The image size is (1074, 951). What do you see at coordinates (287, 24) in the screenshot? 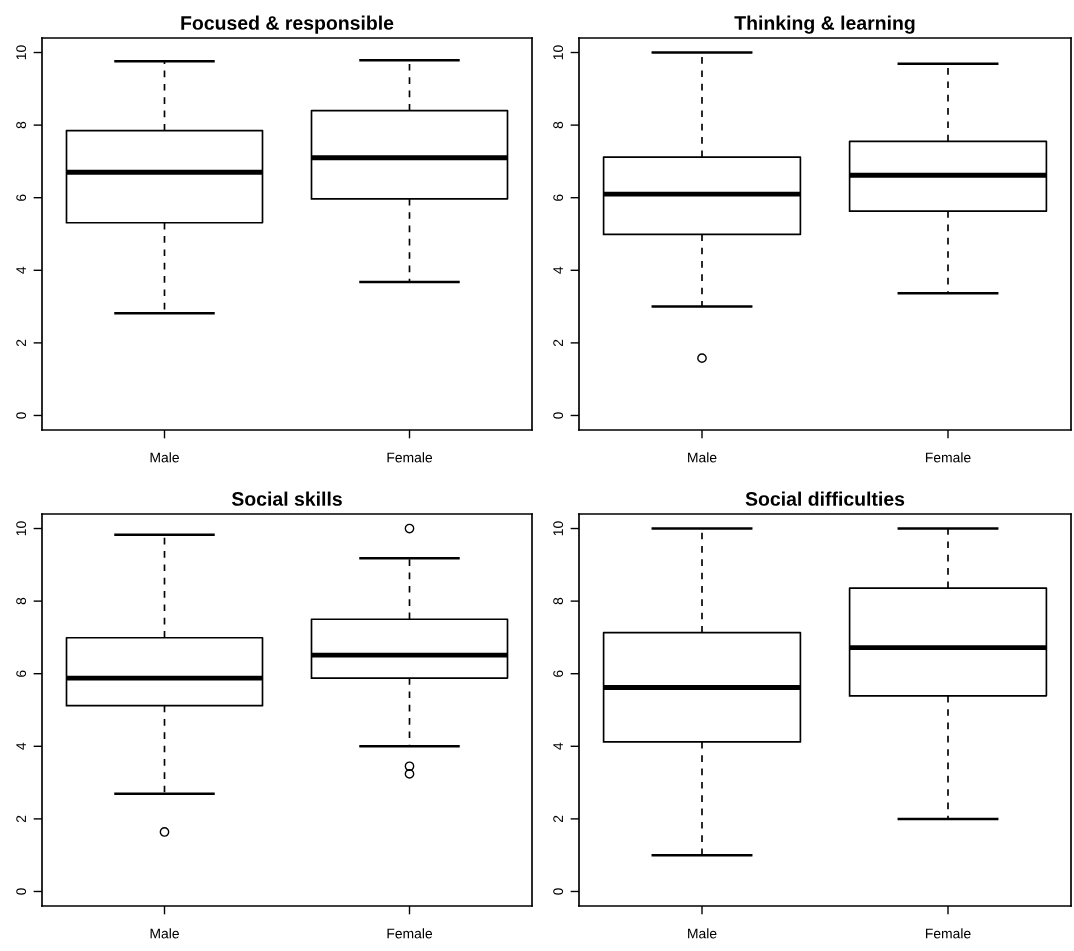
I see `chart-title: Focused & responsible` at bounding box center [287, 24].